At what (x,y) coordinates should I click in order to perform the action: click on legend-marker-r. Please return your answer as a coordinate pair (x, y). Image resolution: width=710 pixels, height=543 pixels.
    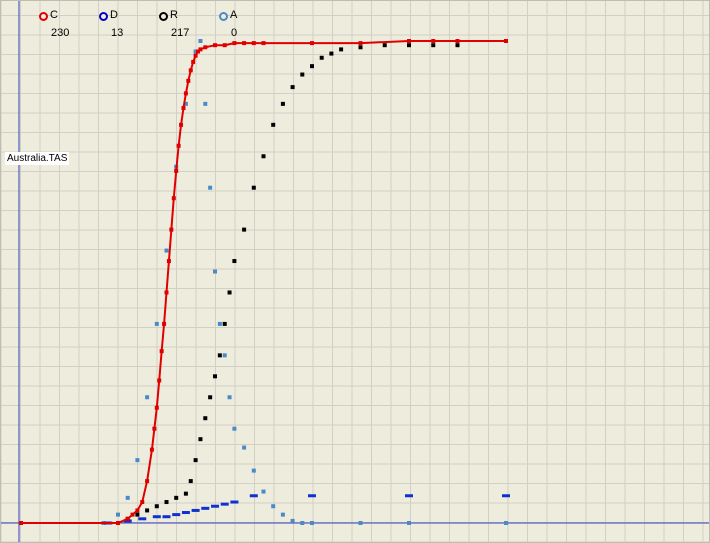
    Looking at the image, I should click on (163, 16).